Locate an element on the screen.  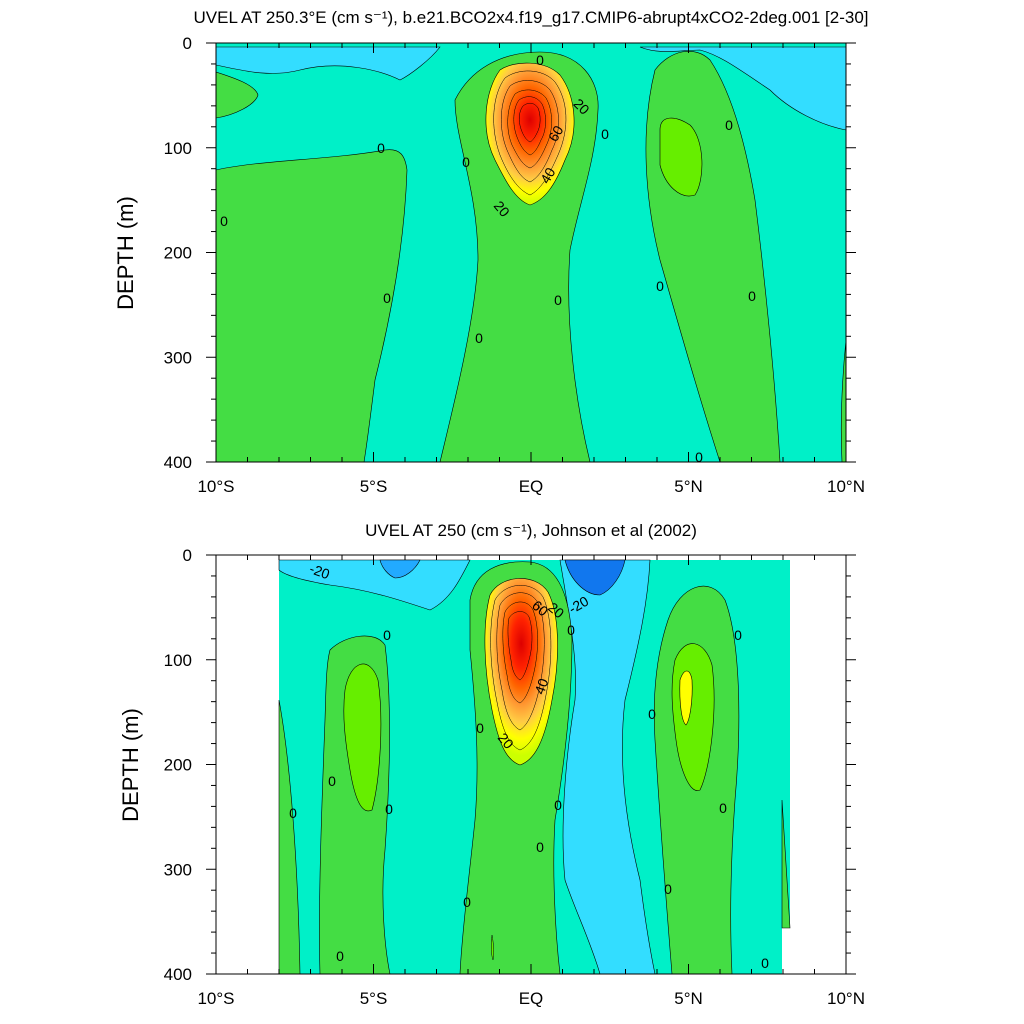
top-west-surface-positive is located at coordinates (237, 95).